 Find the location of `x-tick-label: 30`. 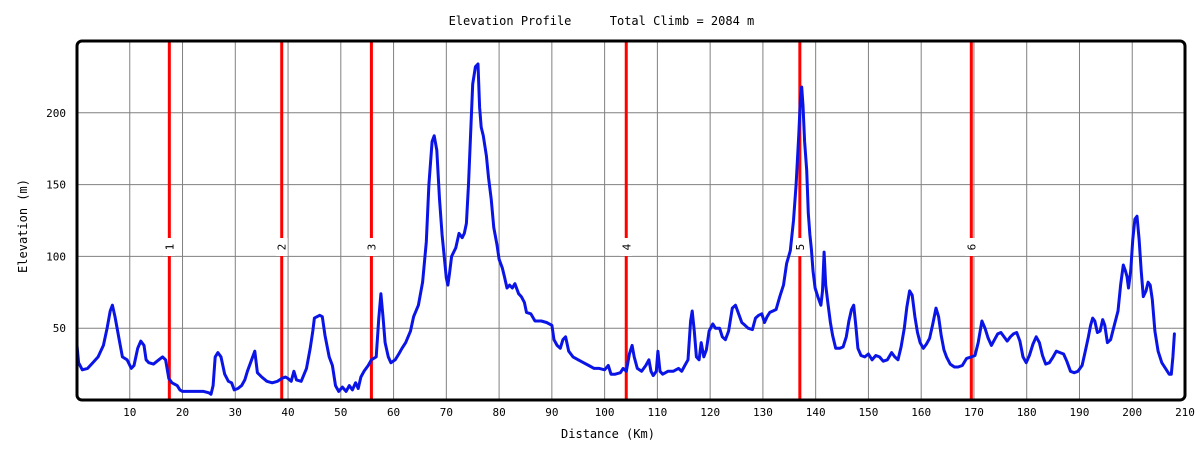

x-tick-label: 30 is located at coordinates (235, 412).